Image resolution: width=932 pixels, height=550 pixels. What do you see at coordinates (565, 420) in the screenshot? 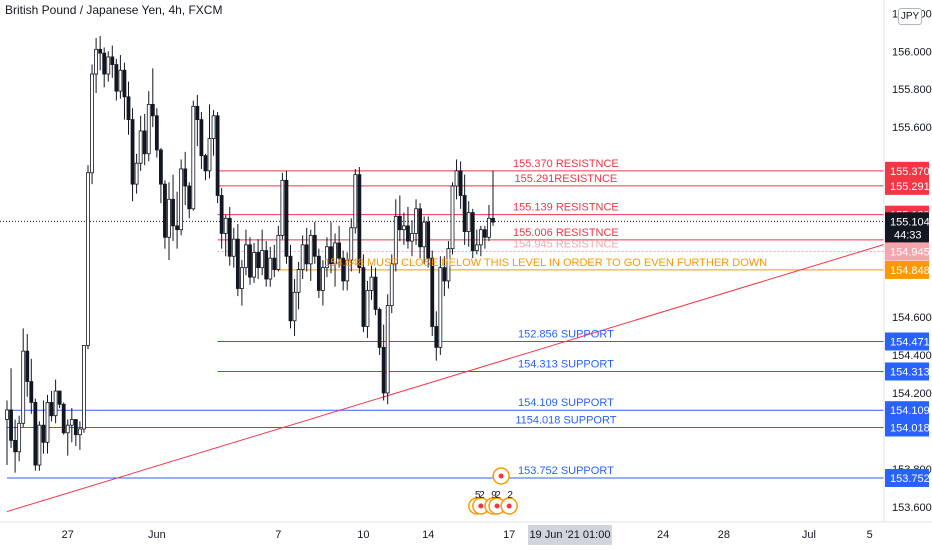
I see `level-label: 1154.018 SUPPORT` at bounding box center [565, 420].